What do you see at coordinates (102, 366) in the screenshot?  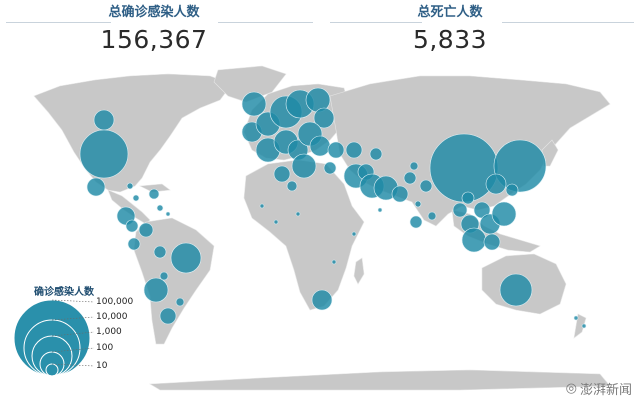 I see `legend-label-10: 10` at bounding box center [102, 366].